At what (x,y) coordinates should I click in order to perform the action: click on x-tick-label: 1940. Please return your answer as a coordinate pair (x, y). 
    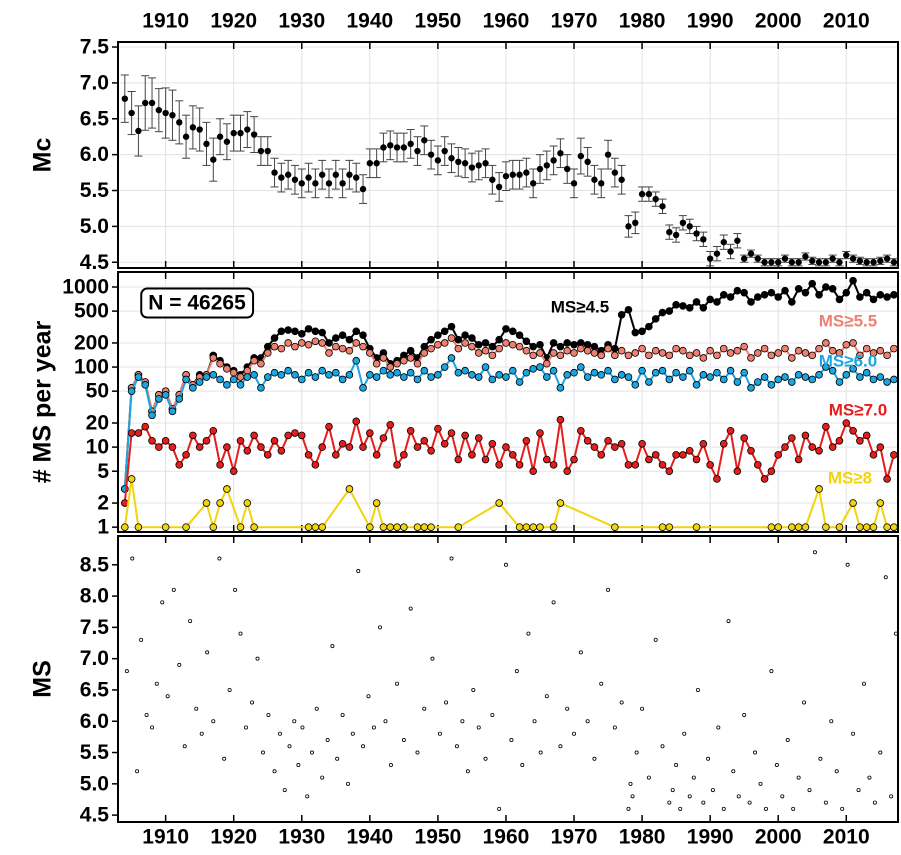
    Looking at the image, I should click on (369, 21).